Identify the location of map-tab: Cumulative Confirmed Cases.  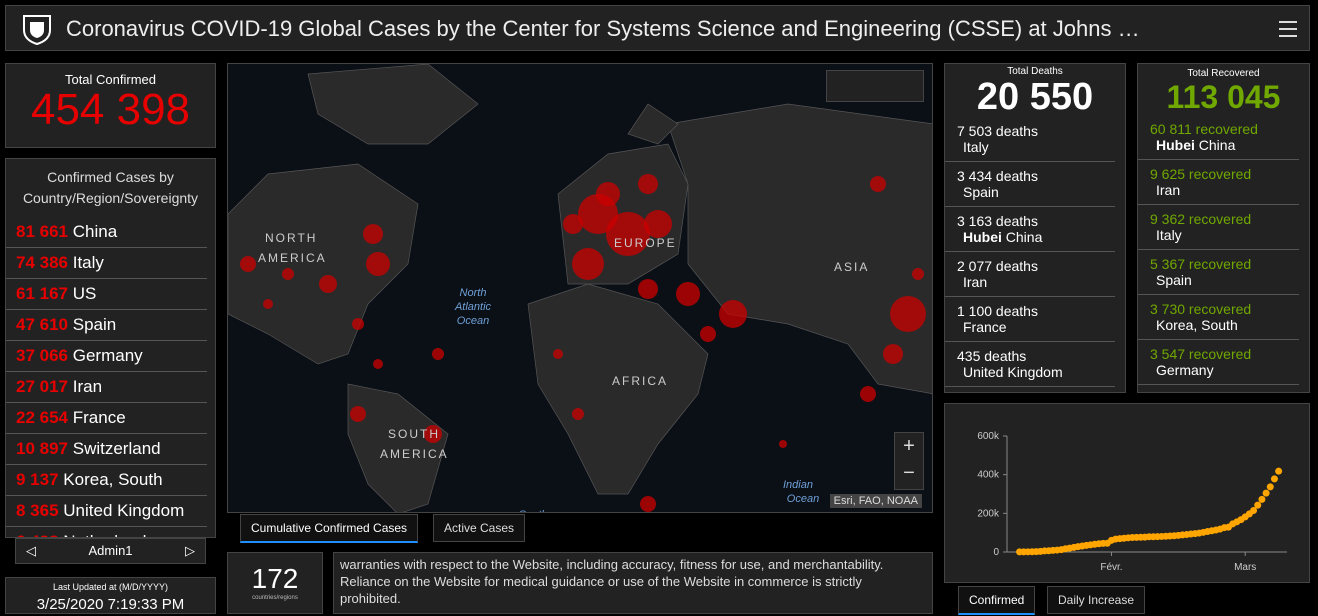
(329, 528).